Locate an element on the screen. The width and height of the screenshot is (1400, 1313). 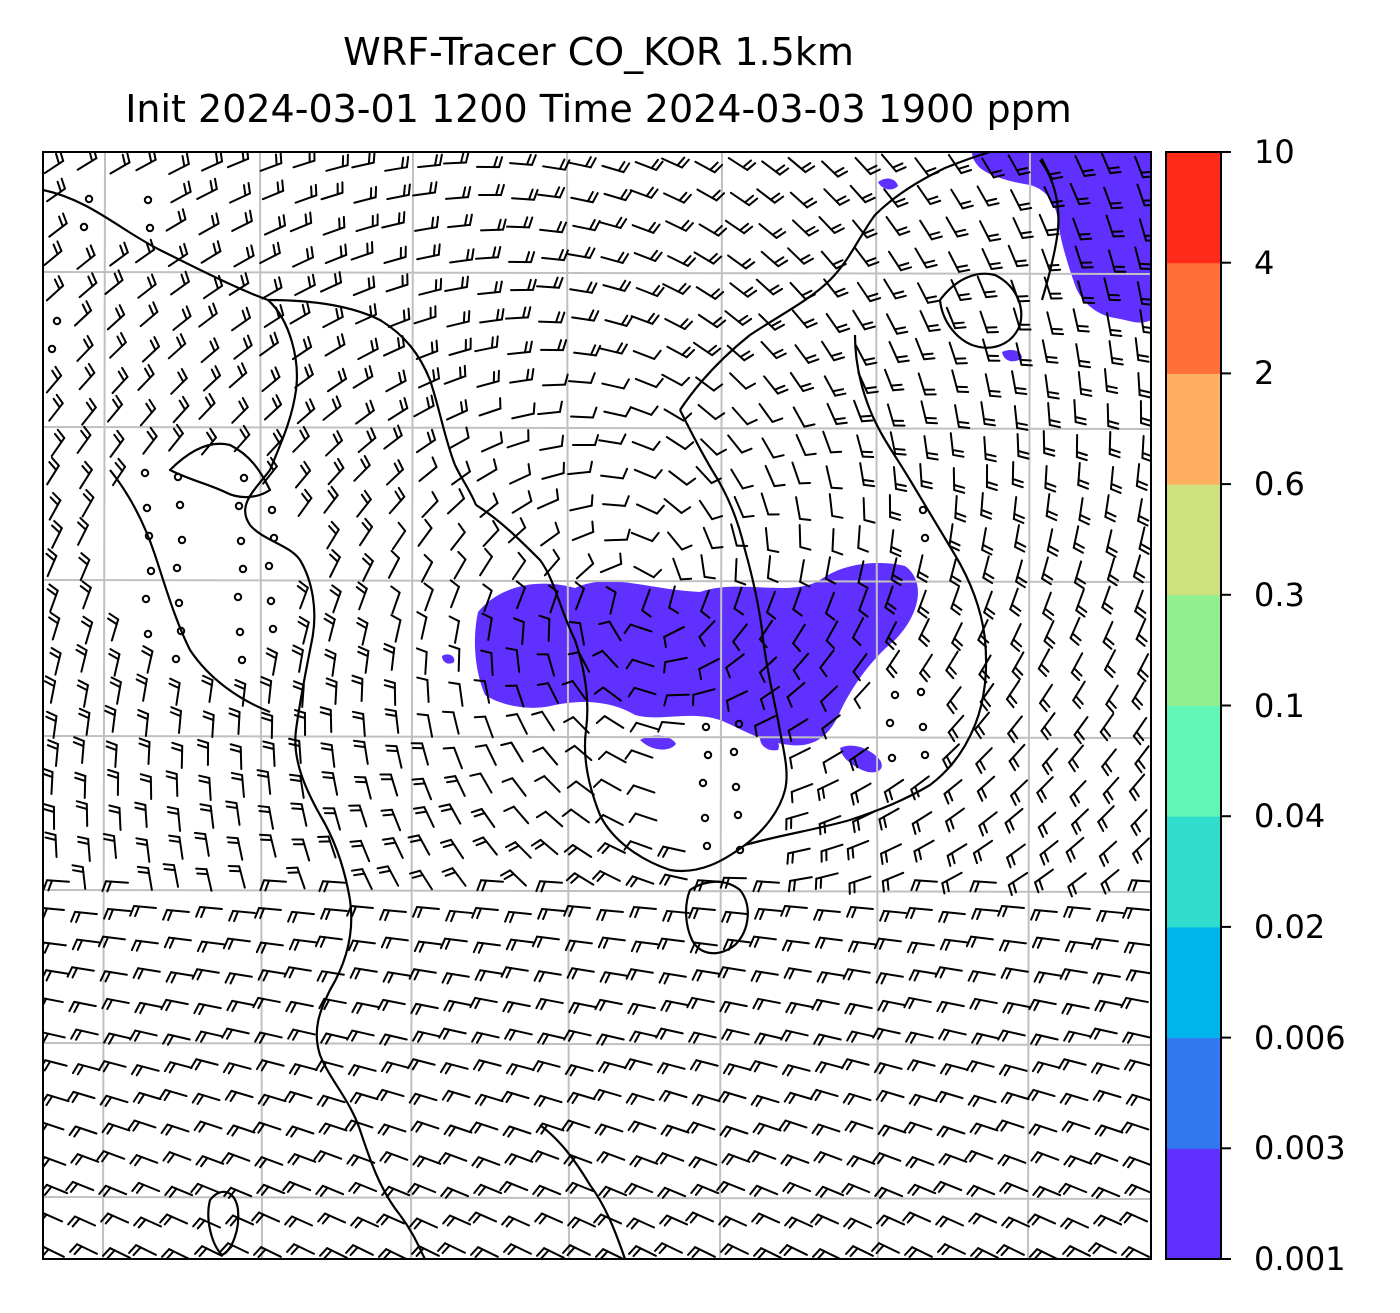
gridline-parallel is located at coordinates (597, 1198).